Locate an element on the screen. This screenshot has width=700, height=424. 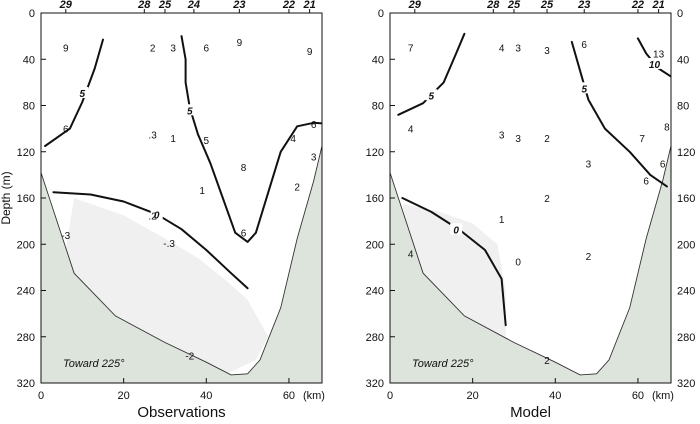
data-value: -.3 is located at coordinates (169, 244).